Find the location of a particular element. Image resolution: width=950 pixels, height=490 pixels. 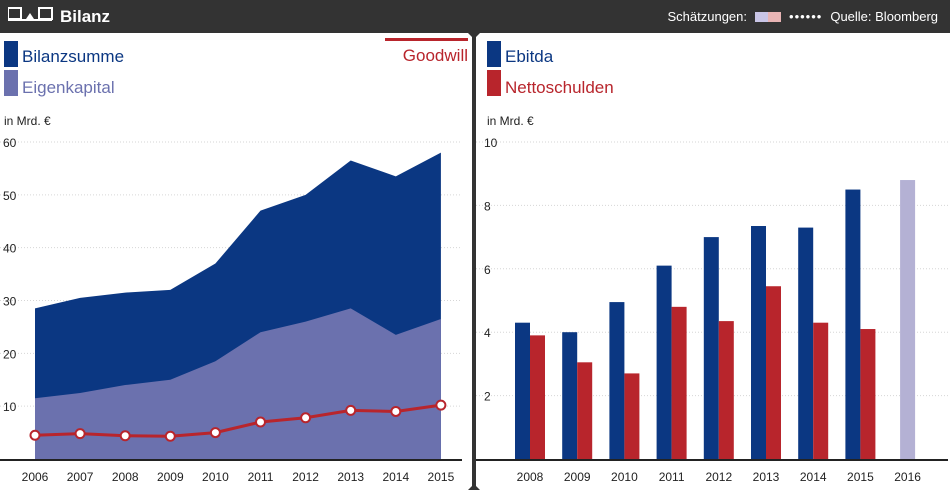

right-unit-label: in Mrd. € is located at coordinates (510, 121).